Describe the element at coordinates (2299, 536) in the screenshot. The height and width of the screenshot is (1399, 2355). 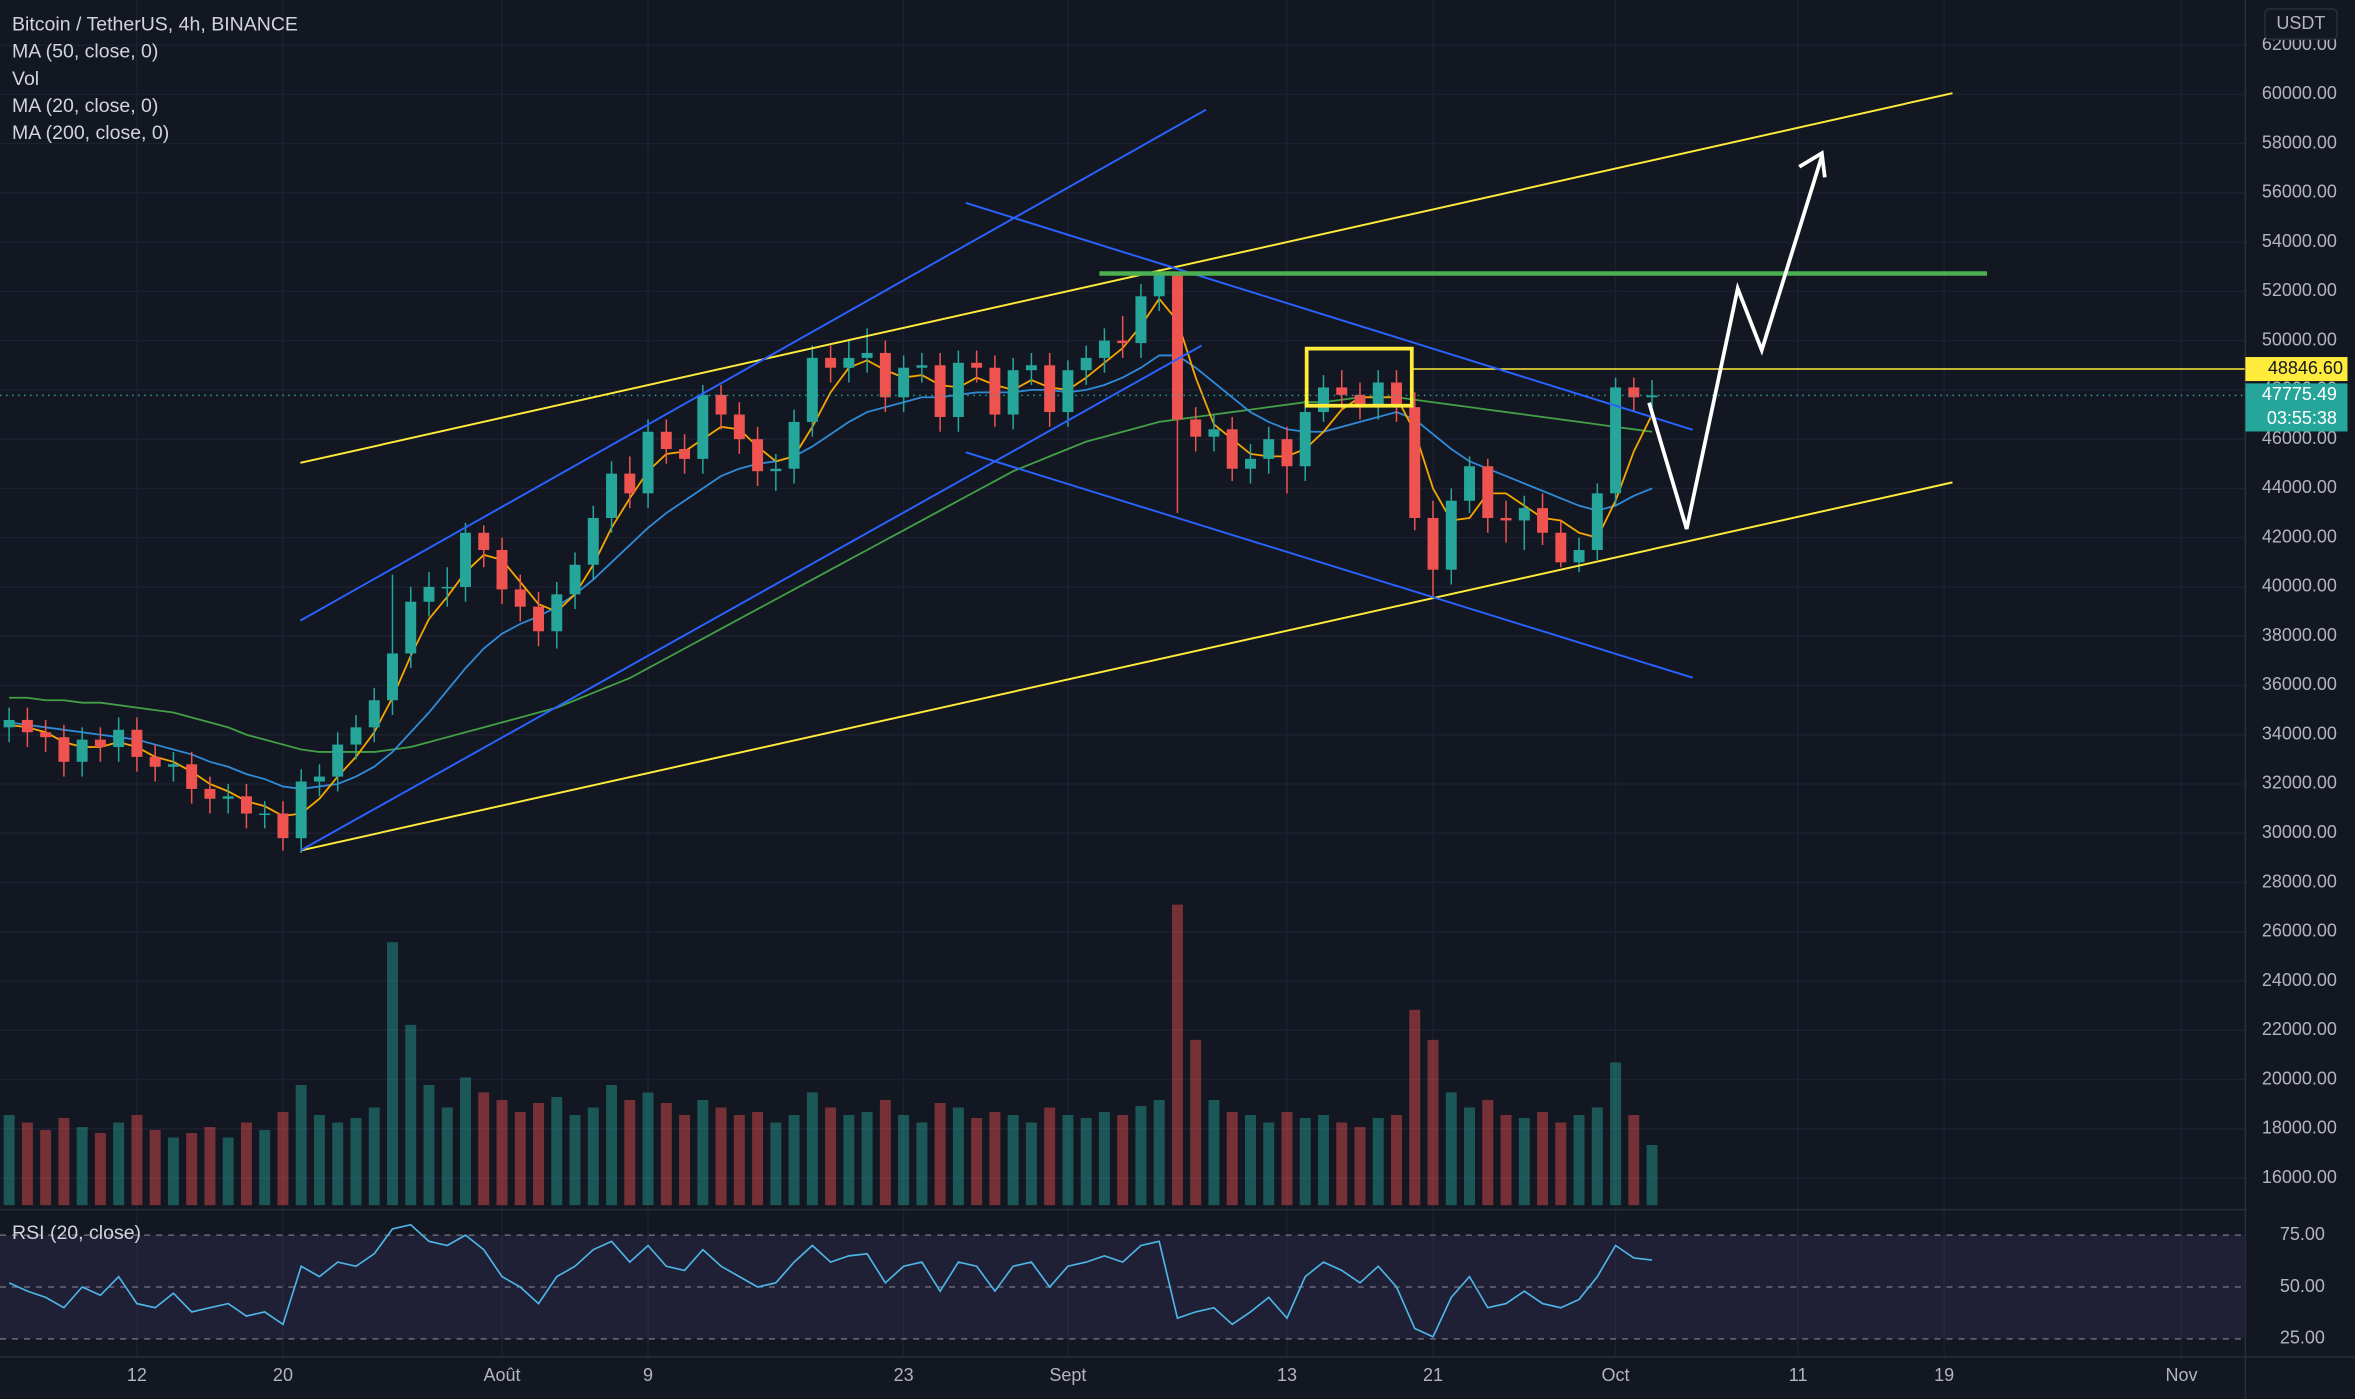
I see `y-tick-label: 42000.00` at that location.